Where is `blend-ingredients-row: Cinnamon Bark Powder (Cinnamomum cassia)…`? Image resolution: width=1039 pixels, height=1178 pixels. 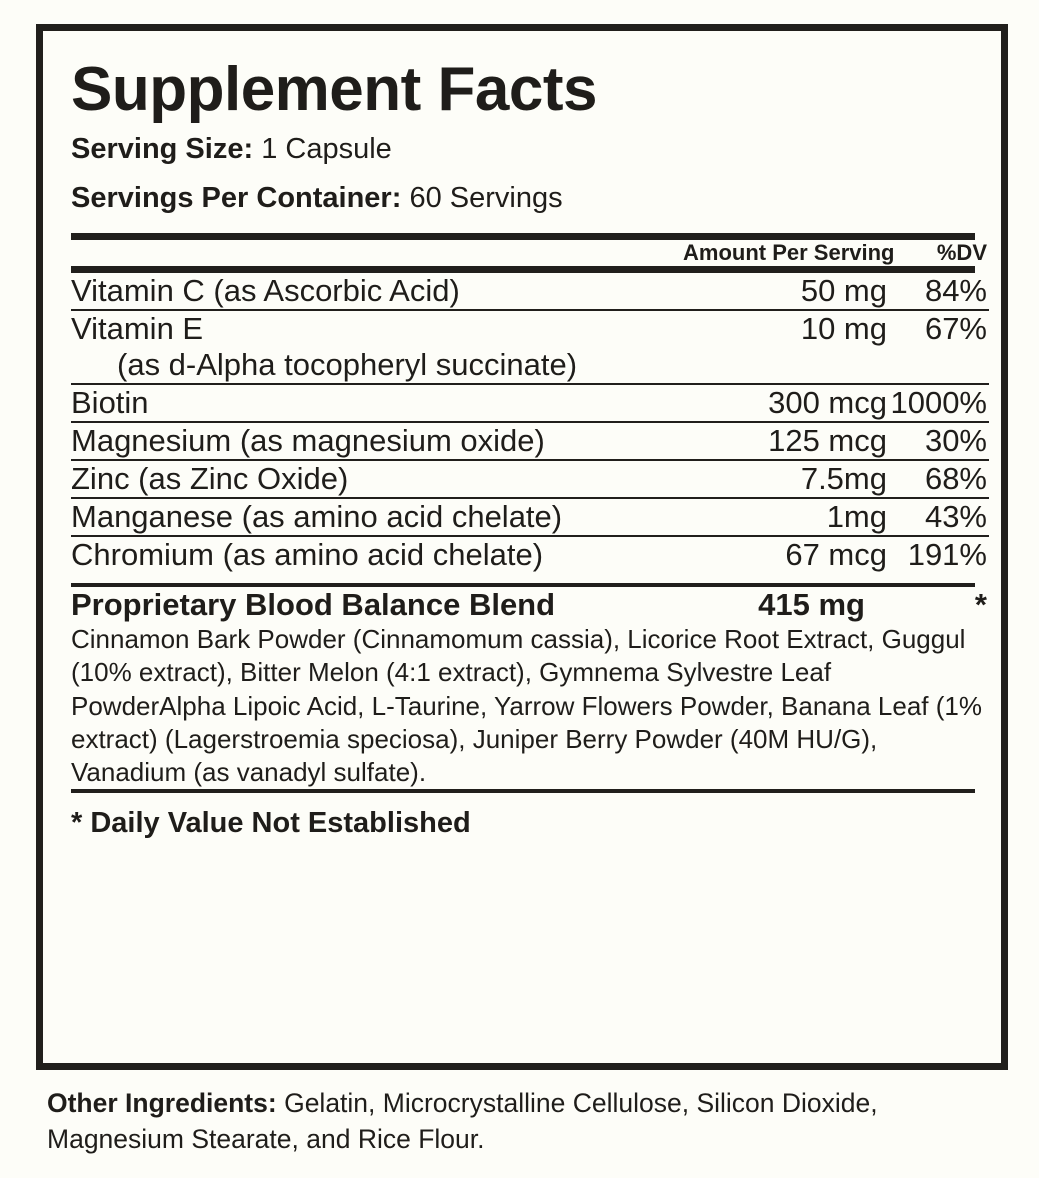 blend-ingredients-row: Cinnamon Bark Powder (Cinnamomum cassia)… is located at coordinates (530, 706).